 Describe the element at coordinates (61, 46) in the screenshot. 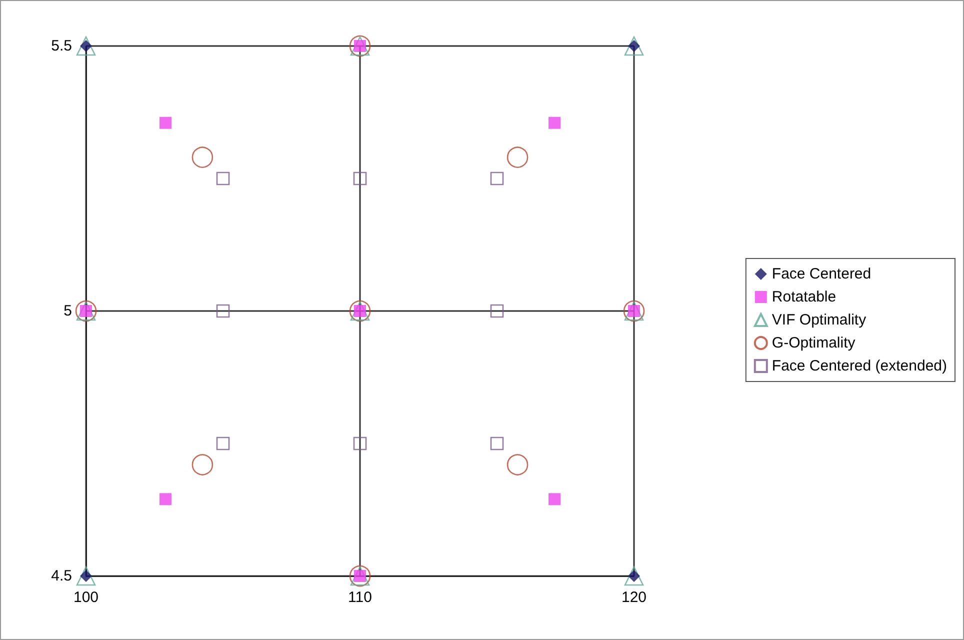

I see `y-tick-label: 5.5` at that location.